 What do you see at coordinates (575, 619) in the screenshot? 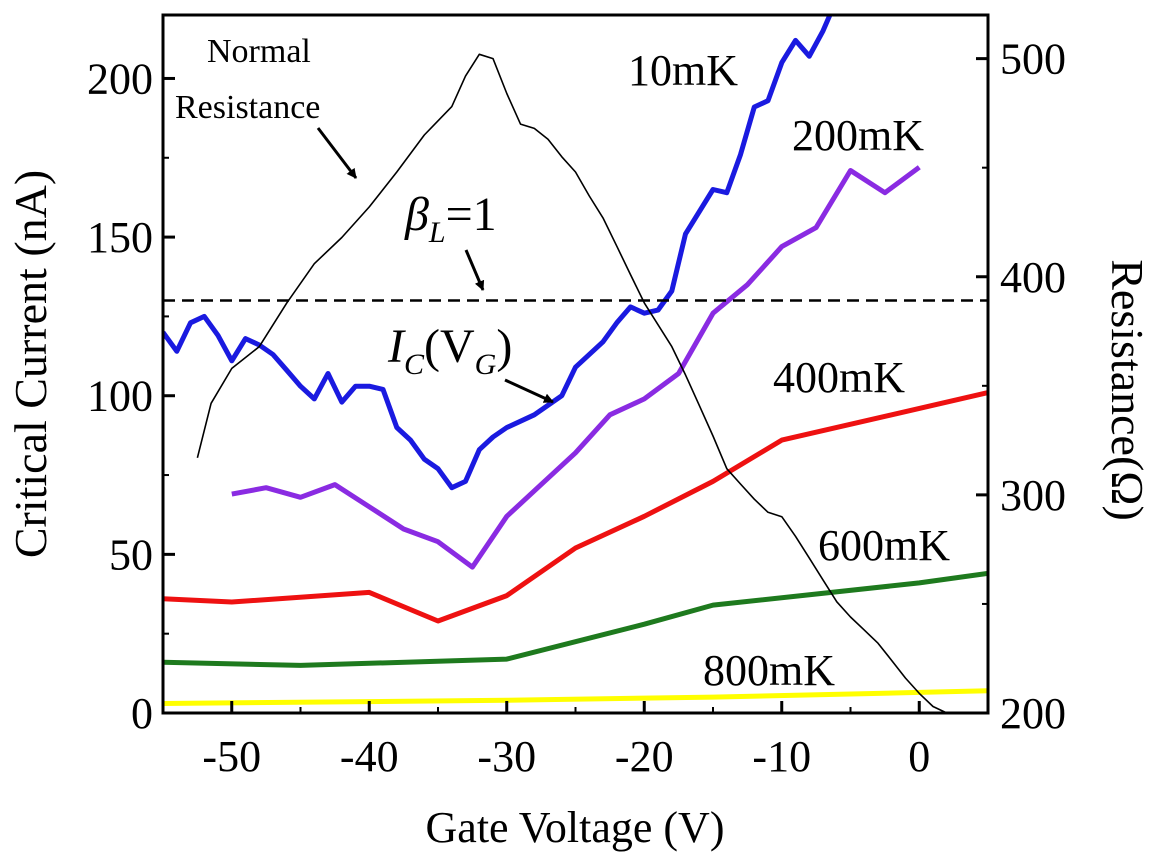
I see `series-line-600mk` at bounding box center [575, 619].